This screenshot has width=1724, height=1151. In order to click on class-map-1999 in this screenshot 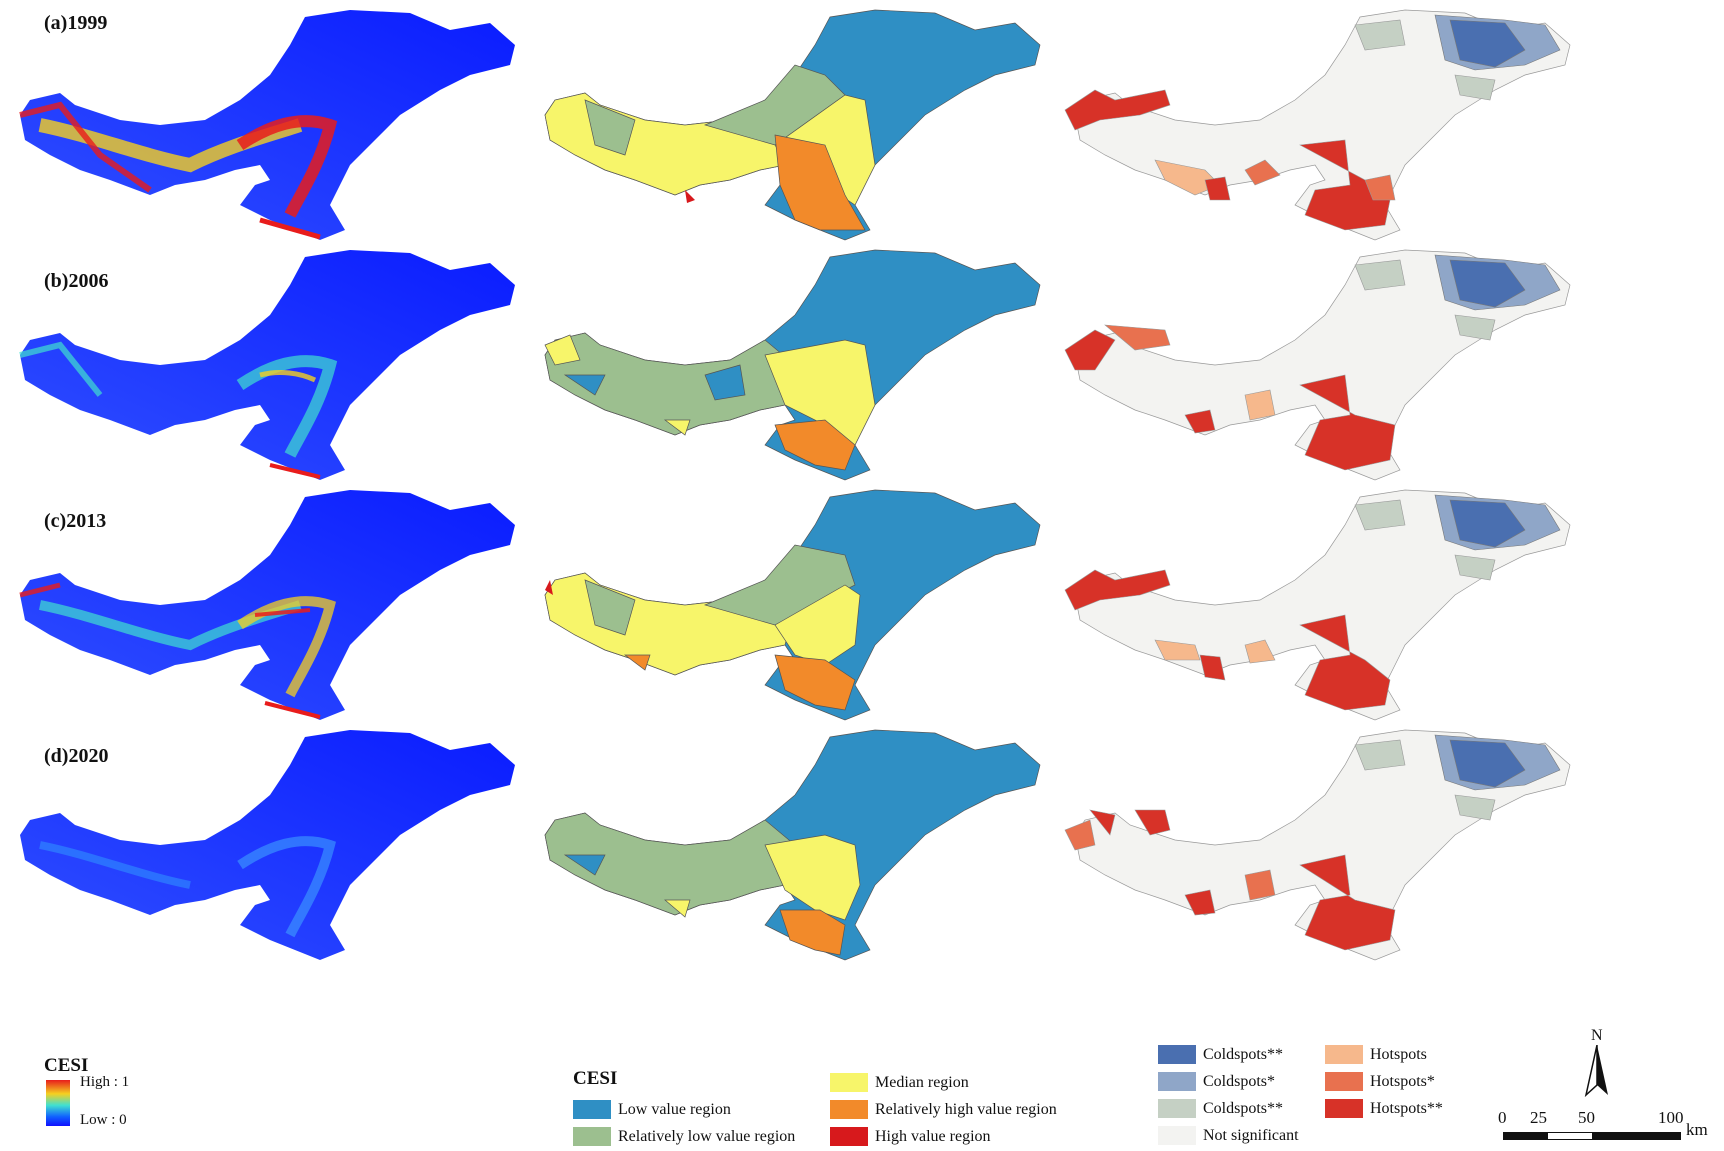, I will do `click(792, 125)`.